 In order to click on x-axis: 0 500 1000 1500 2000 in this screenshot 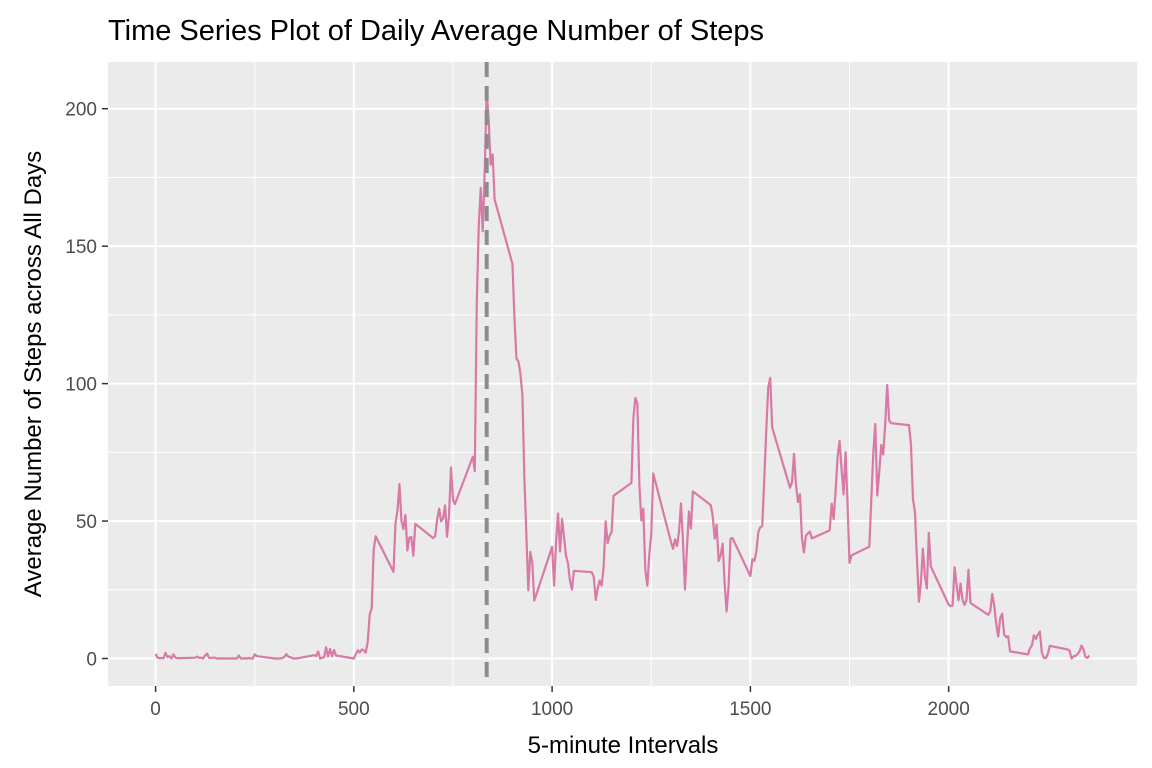, I will do `click(560, 703)`.